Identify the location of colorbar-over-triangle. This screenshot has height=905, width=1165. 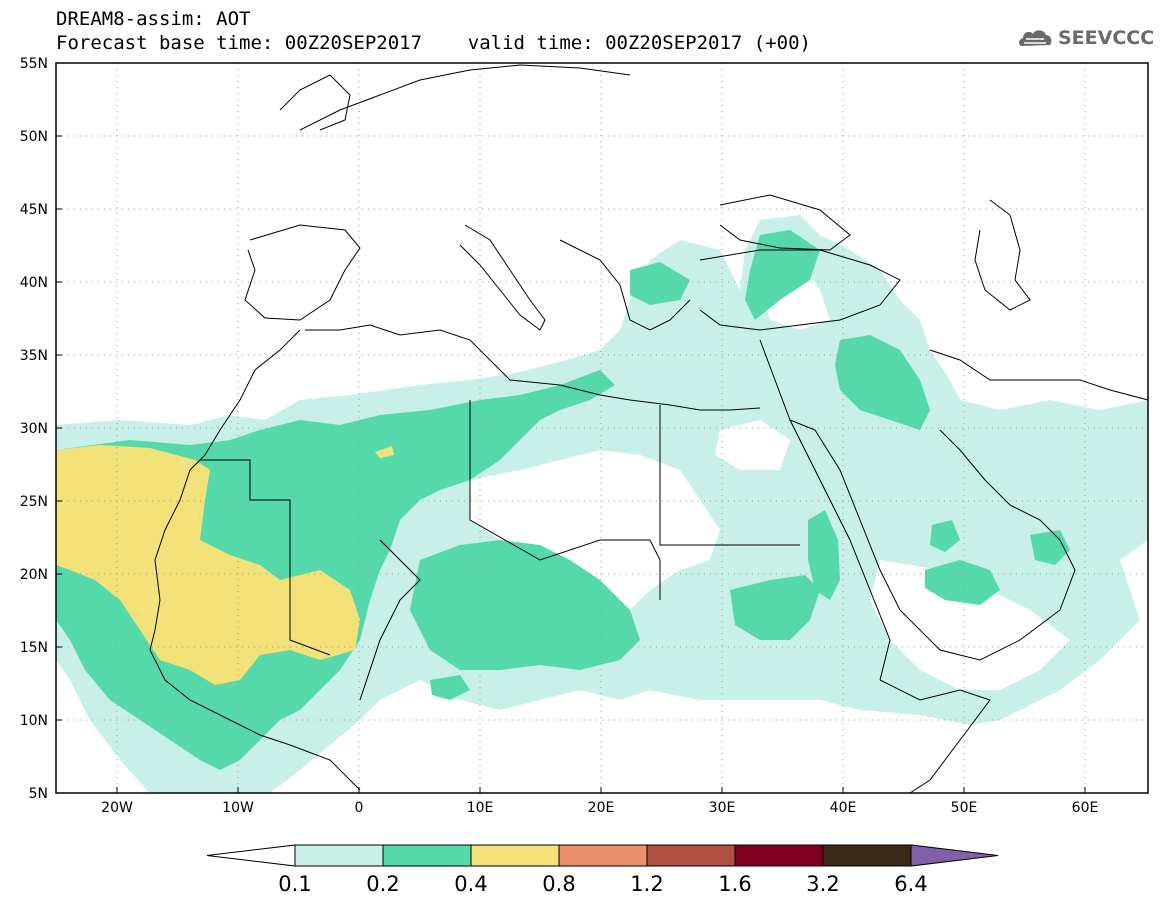
(954, 855).